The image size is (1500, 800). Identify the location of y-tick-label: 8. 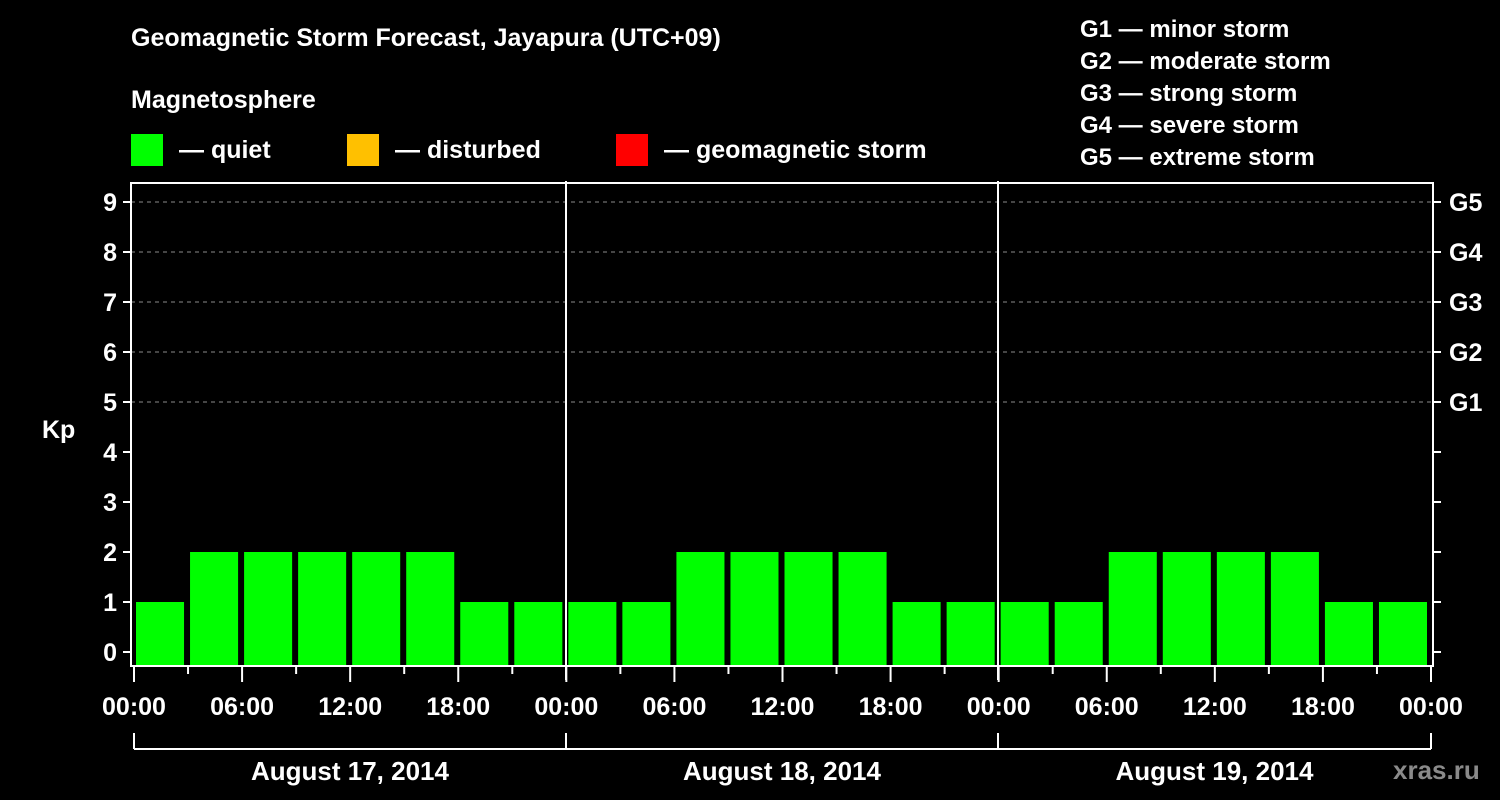
(110, 253).